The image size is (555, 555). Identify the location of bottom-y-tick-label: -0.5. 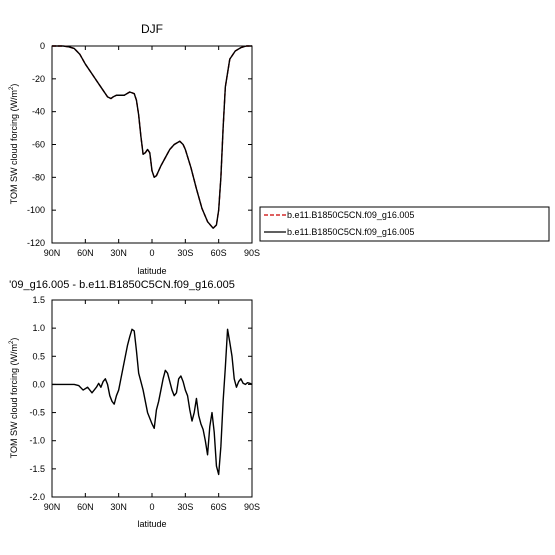
(37, 413).